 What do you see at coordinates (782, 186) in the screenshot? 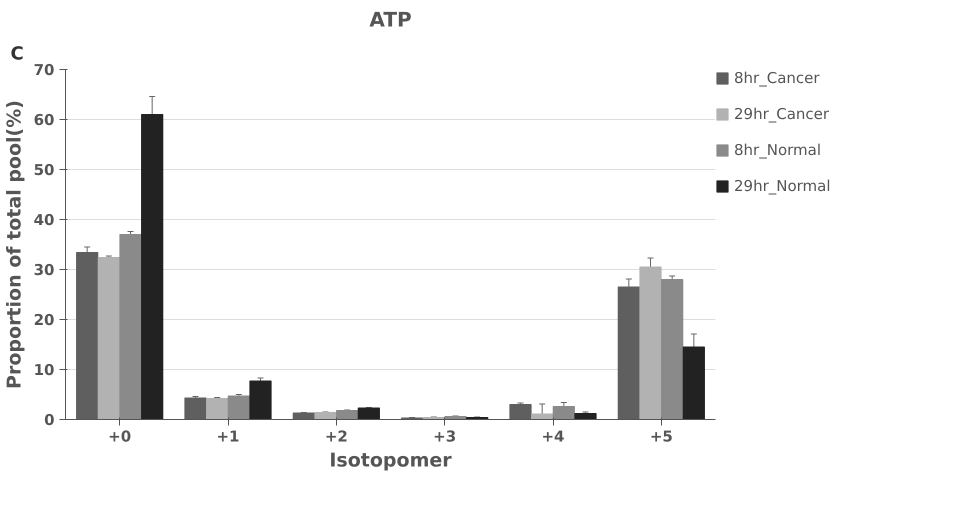
I see `legend-label: 29hr_Normal` at bounding box center [782, 186].